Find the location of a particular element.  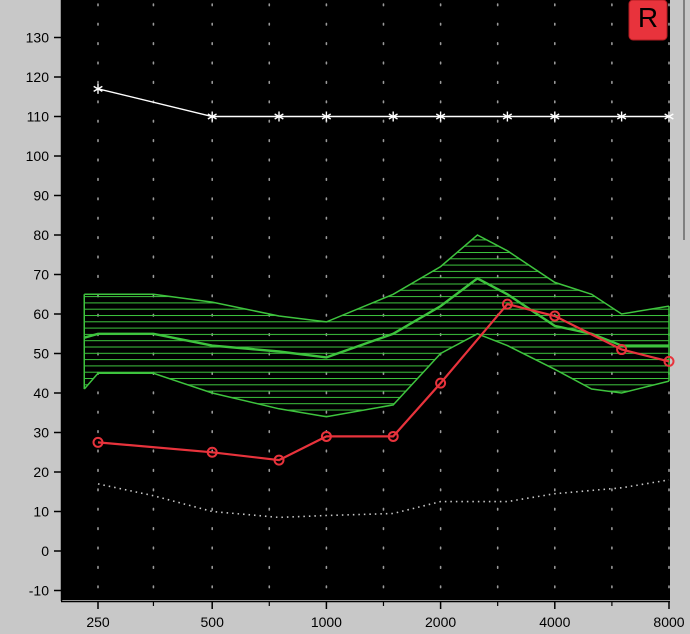

x-tick-label: 500 is located at coordinates (213, 622).